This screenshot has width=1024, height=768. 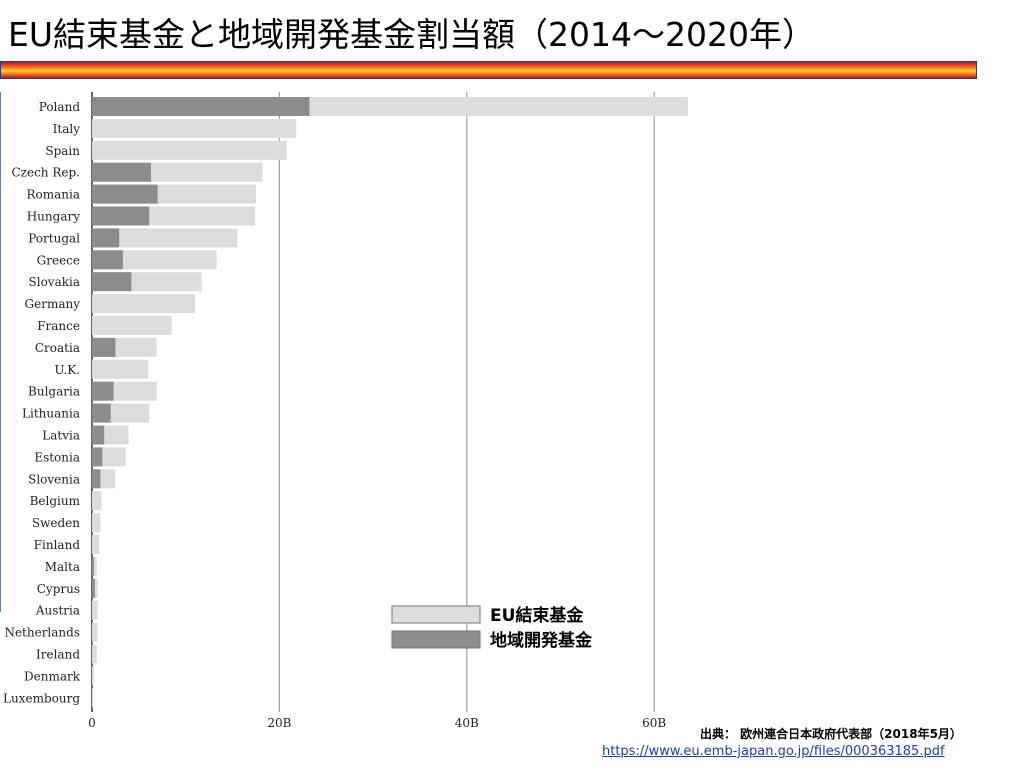 What do you see at coordinates (57, 545) in the screenshot?
I see `country-label: Finland` at bounding box center [57, 545].